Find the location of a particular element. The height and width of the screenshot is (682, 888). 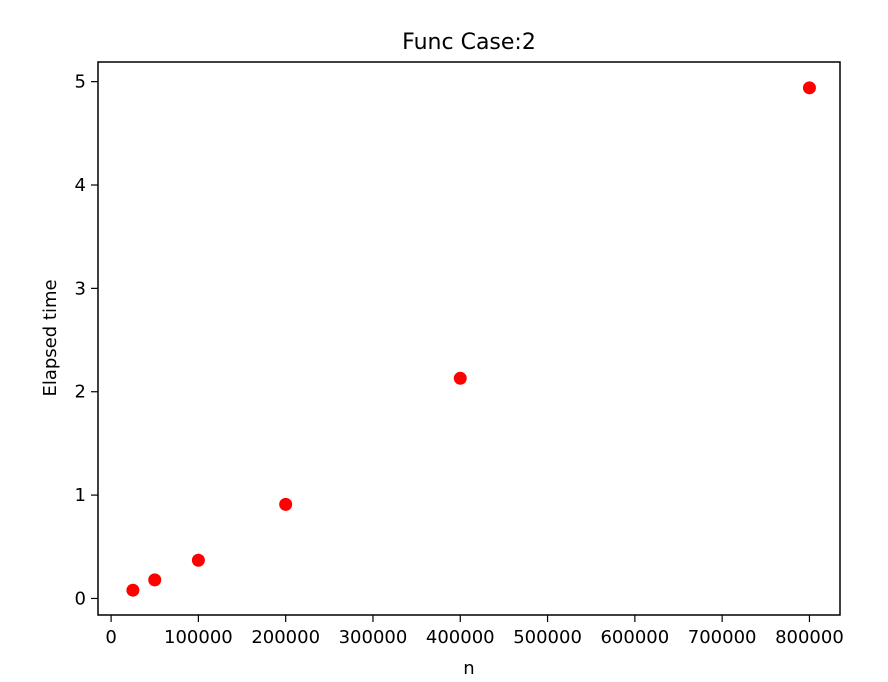

y-tick-label: 3 is located at coordinates (80, 288).